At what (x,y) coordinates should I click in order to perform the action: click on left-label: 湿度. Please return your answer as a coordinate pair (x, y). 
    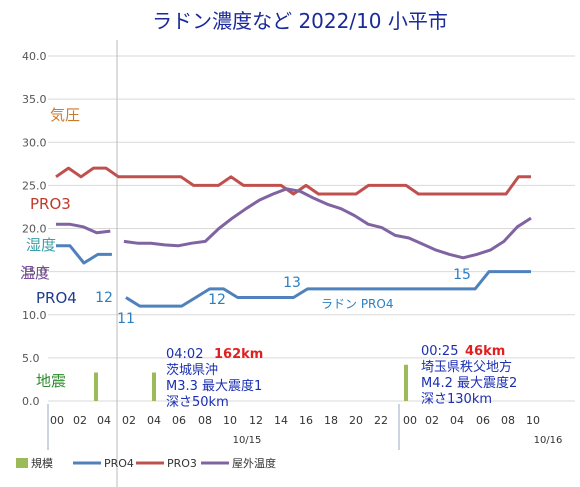
    Looking at the image, I should click on (41, 245).